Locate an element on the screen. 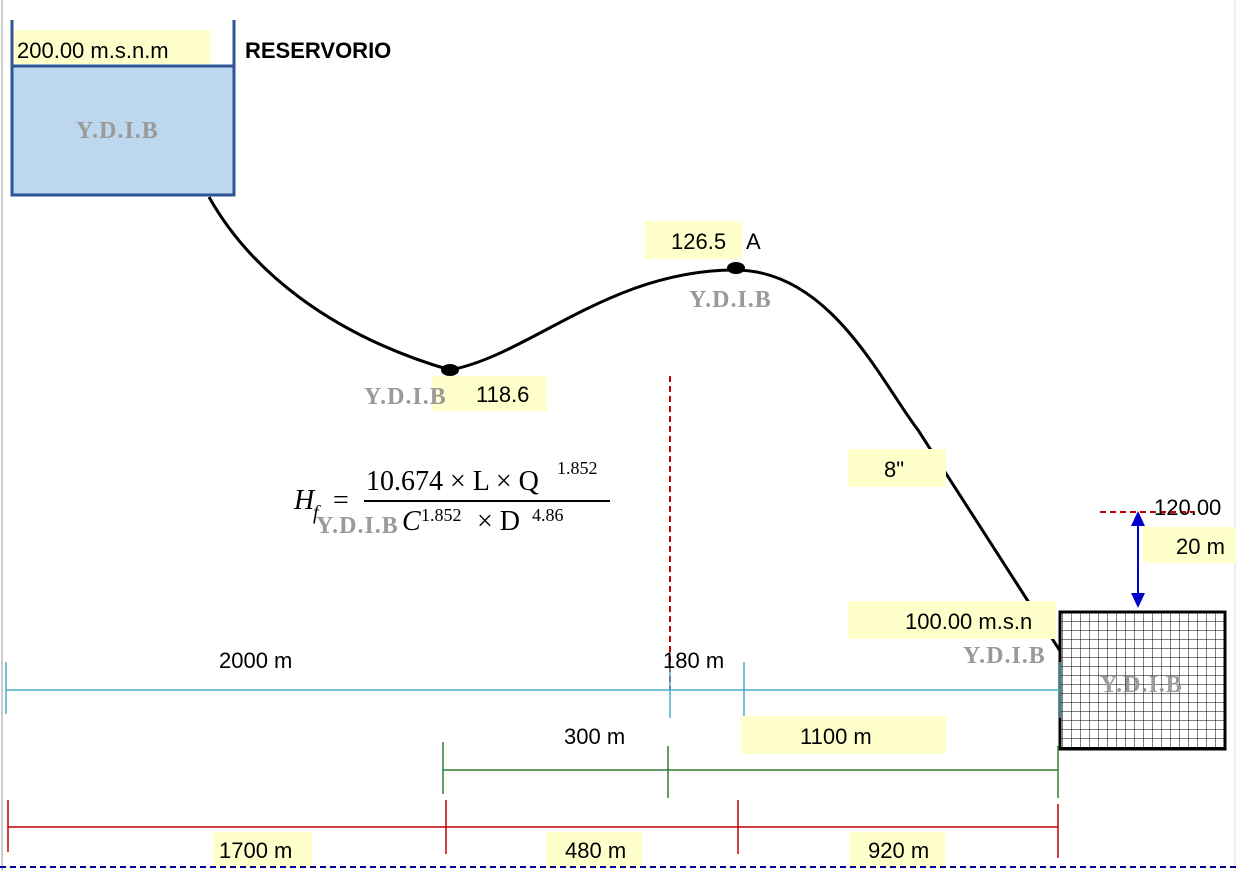 This screenshot has width=1236, height=871. formula-den-mid: × D is located at coordinates (498, 521).